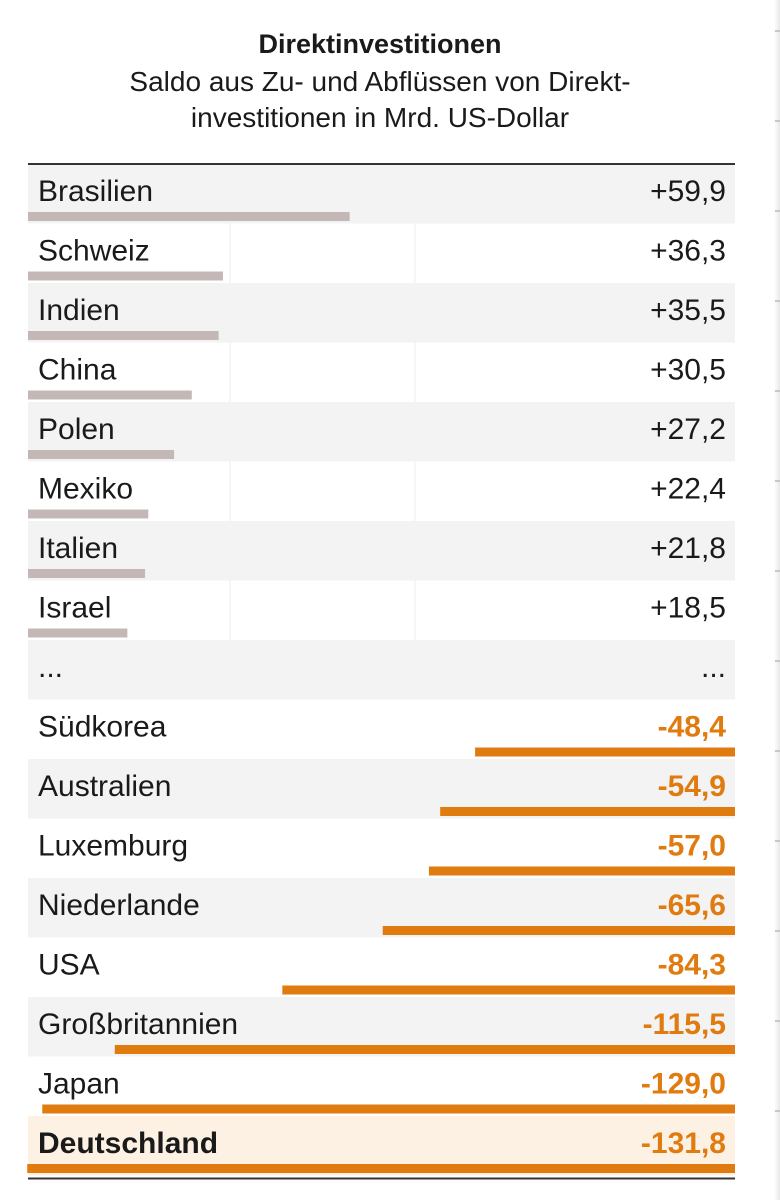 The width and height of the screenshot is (780, 1200). Describe the element at coordinates (683, 1143) in the screenshot. I see `row-value: -131,8` at that location.